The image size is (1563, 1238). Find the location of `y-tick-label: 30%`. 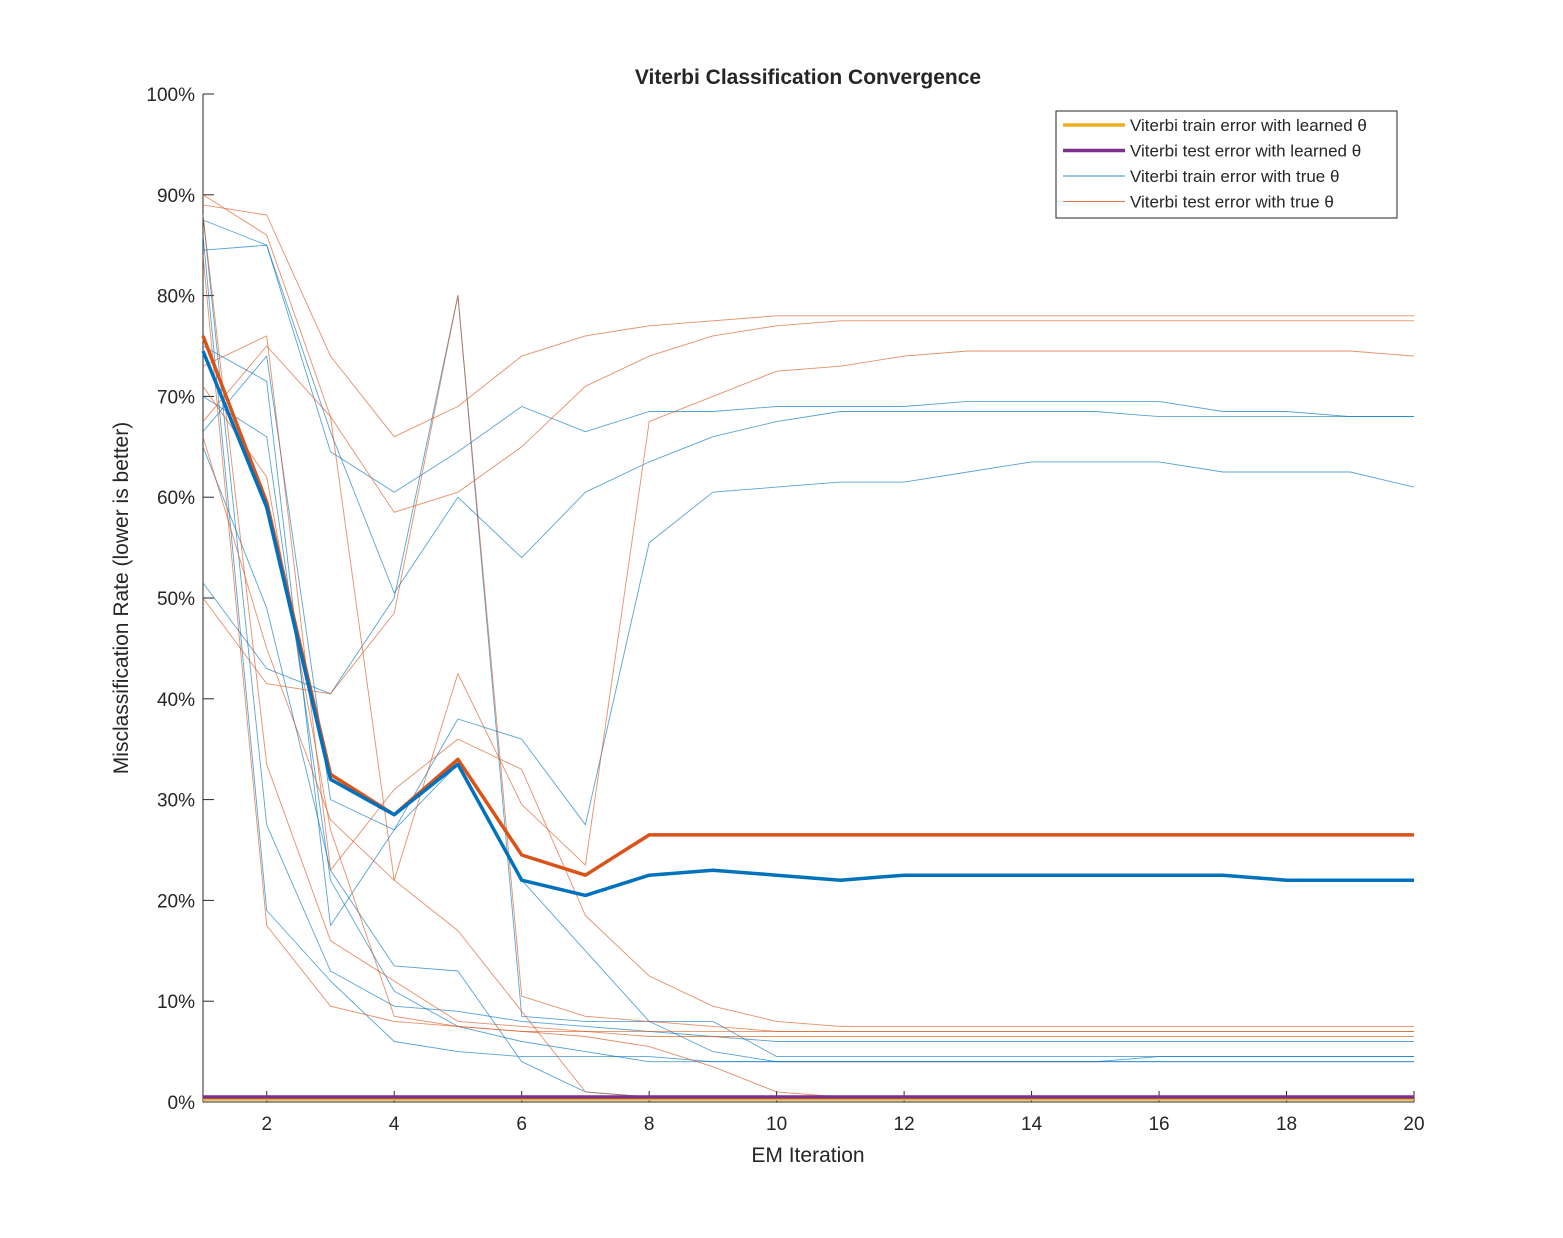

y-tick-label: 30% is located at coordinates (176, 801).